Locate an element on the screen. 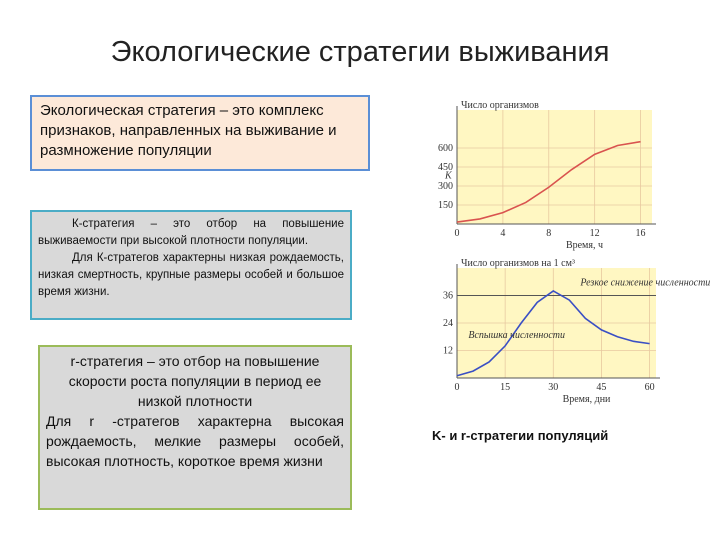 The image size is (720, 540). caption: K- и r-стратегии популяций is located at coordinates (520, 435).